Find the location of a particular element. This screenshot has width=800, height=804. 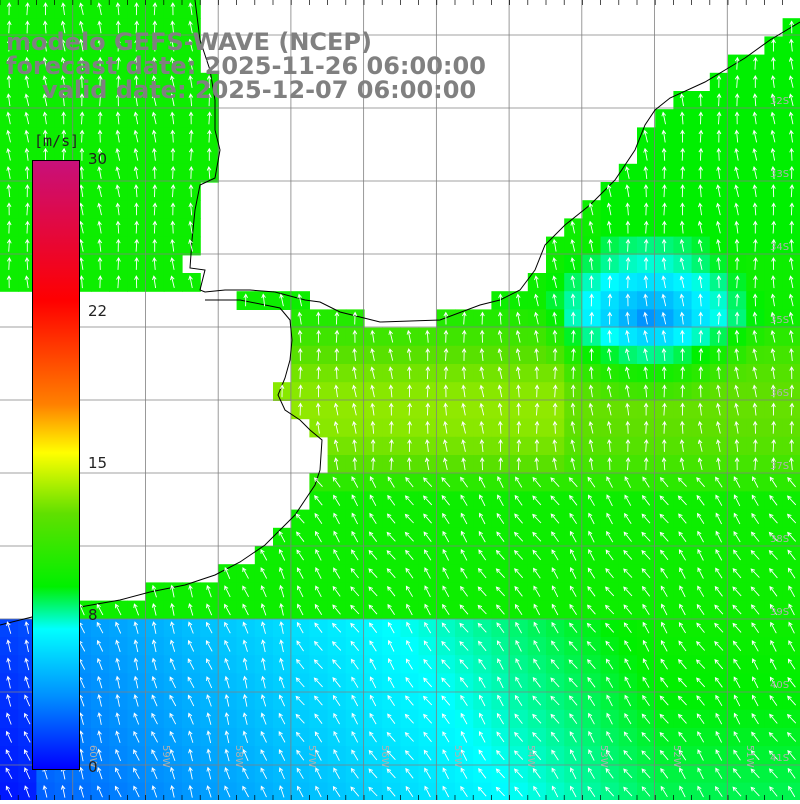

lon-label: 60W is located at coordinates (92, 756).